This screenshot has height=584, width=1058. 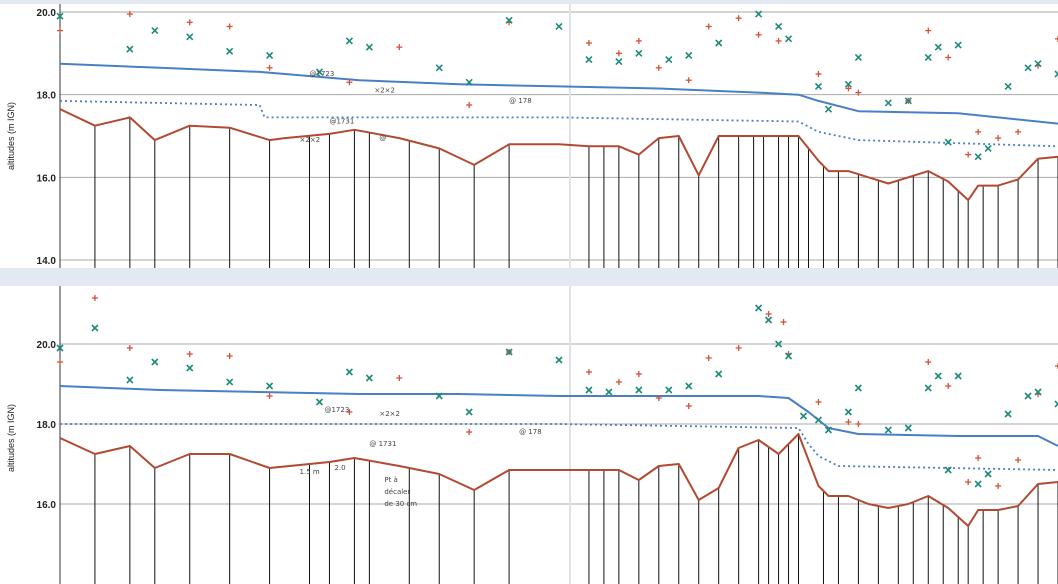 I want to click on y-tick-label: 16.0, so click(x=47, y=178).